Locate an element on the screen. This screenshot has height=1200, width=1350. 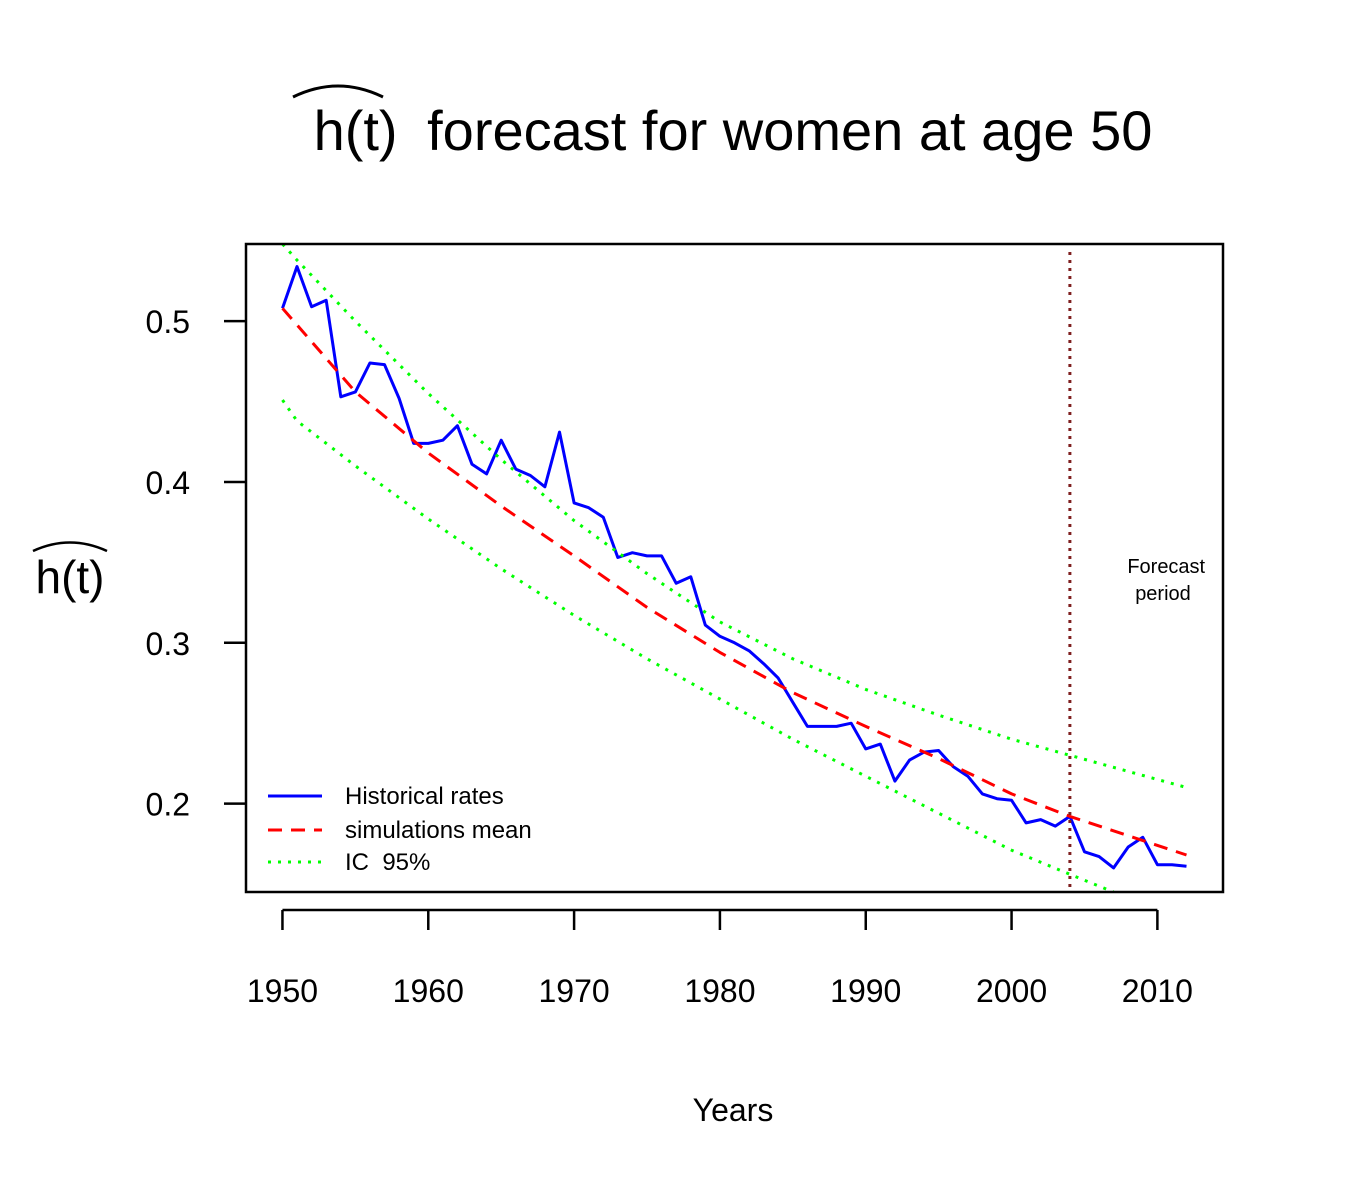
x-tick-label: 1990 is located at coordinates (865, 991).